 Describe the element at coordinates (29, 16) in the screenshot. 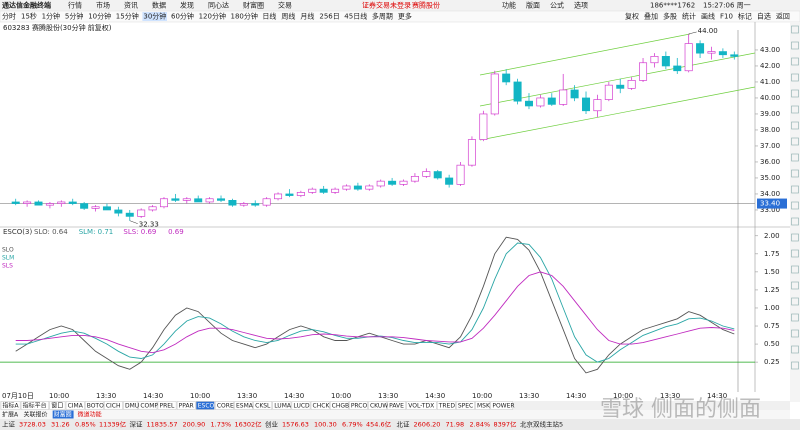

I see `period-tab: 15秒` at that location.